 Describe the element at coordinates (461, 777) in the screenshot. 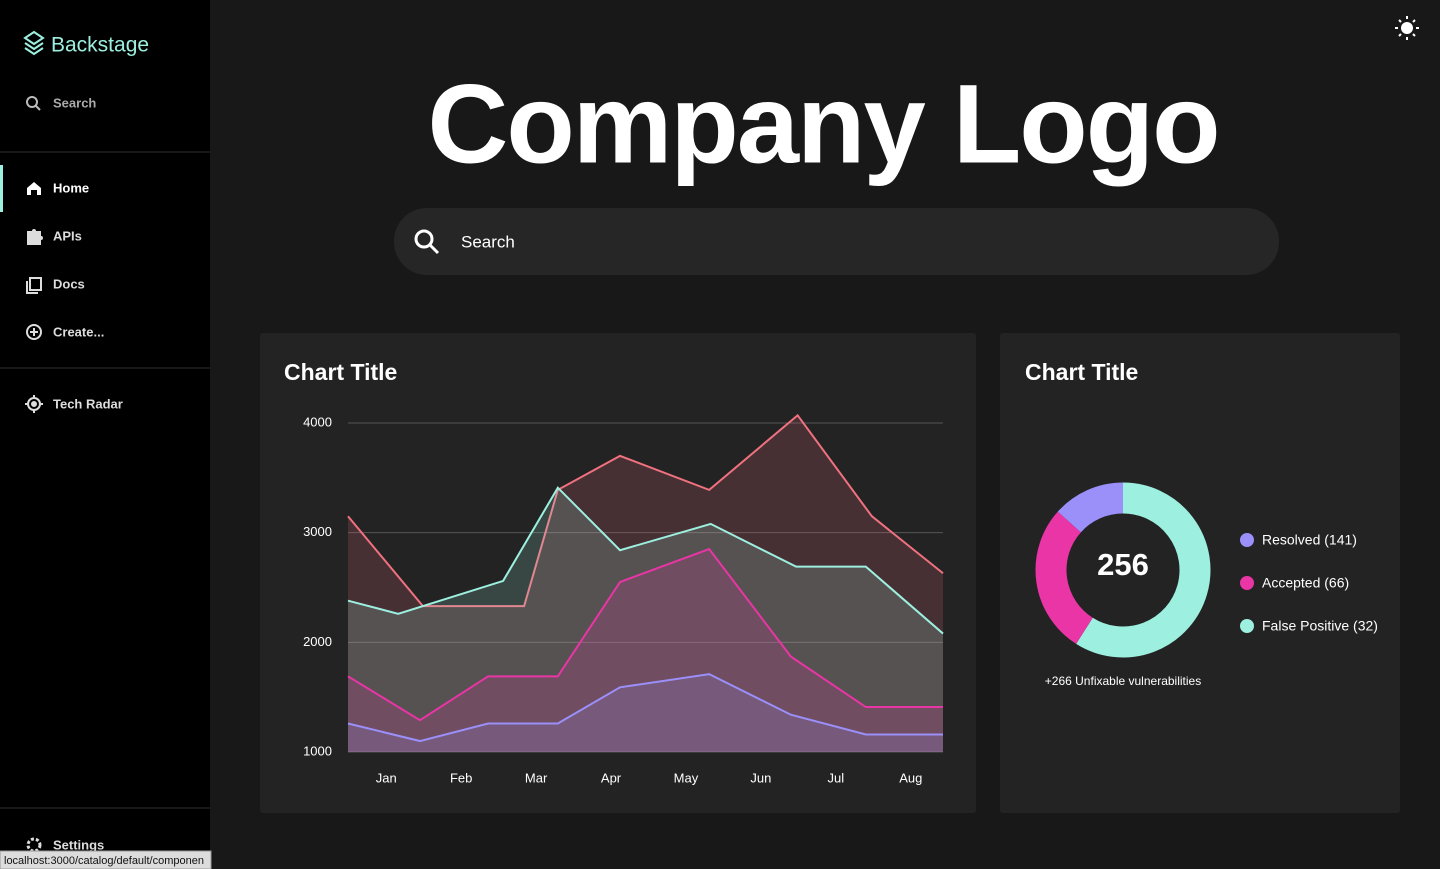

I see `x-tick-label: Feb` at that location.